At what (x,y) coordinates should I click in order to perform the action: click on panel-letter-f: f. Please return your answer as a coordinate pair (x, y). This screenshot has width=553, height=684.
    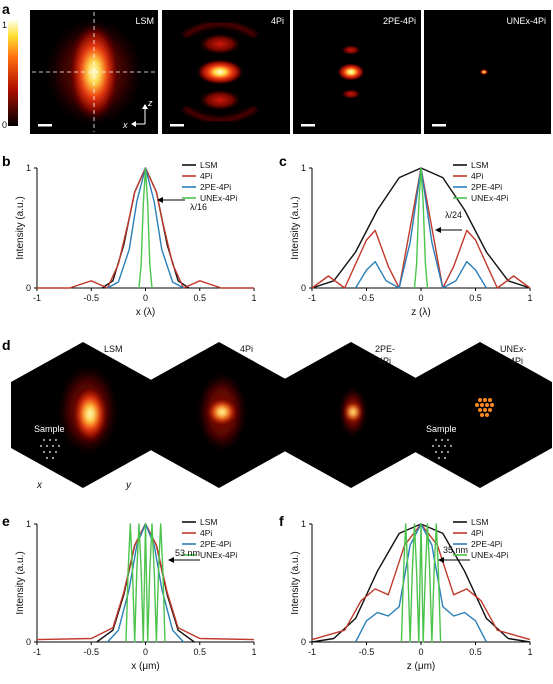
    Looking at the image, I should click on (281, 521).